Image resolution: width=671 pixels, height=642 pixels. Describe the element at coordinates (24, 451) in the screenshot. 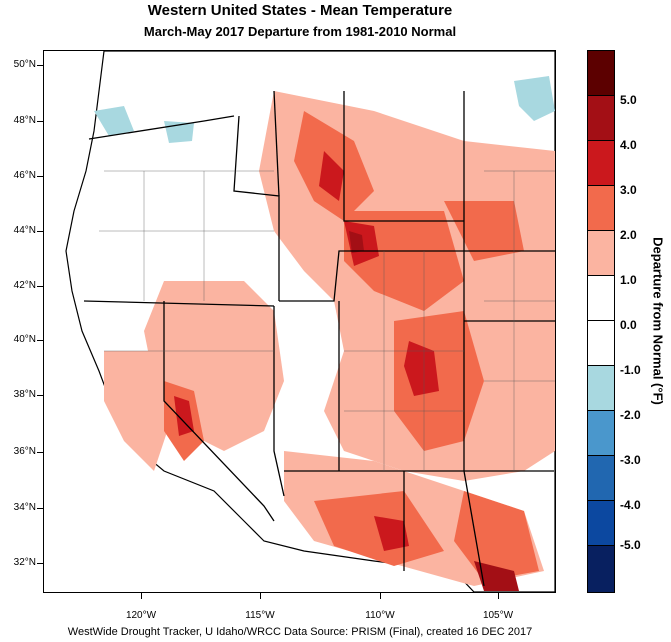

I see `lat-label-36: 36°N` at that location.